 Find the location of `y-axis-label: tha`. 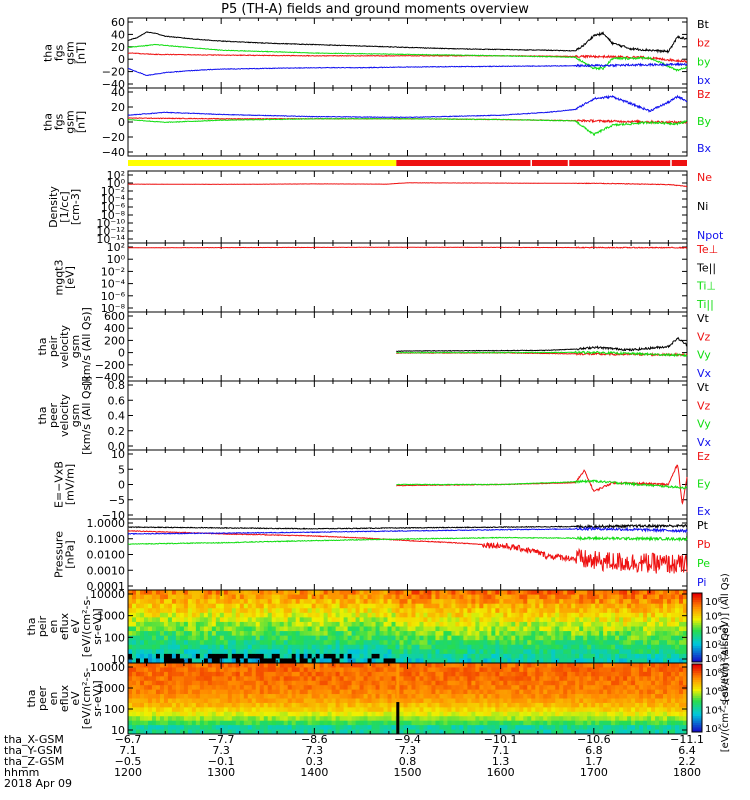

y-axis-label: tha is located at coordinates (31, 626).